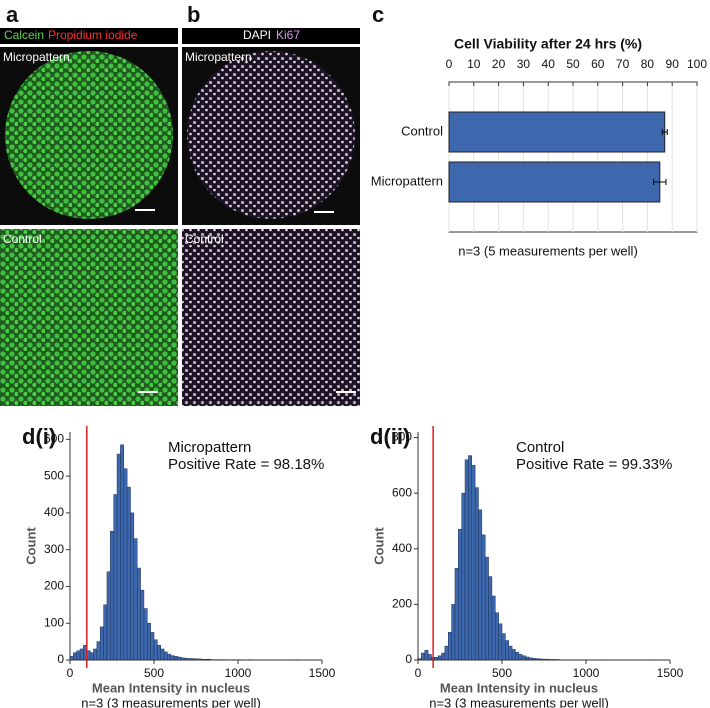 This screenshot has height=708, width=710. What do you see at coordinates (288, 35) in the screenshot?
I see `stain-label: Ki67` at bounding box center [288, 35].